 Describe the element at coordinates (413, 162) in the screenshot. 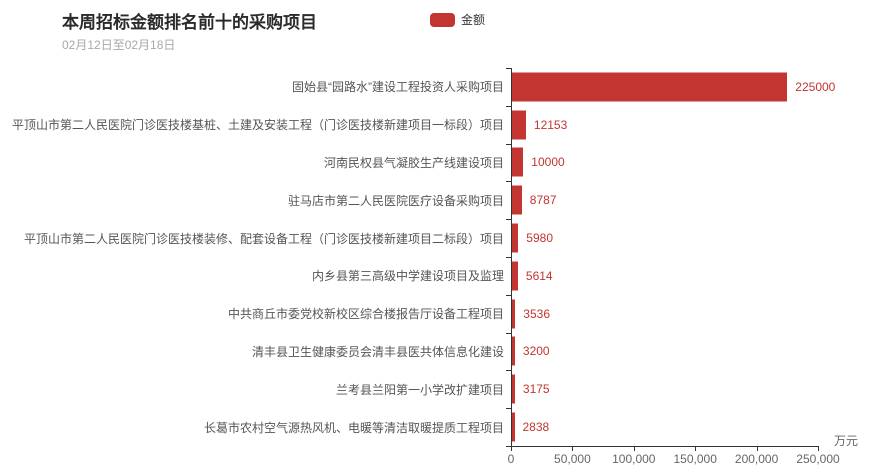

I see `category-label: 河南民权县气凝胶生产线建设项目` at that location.